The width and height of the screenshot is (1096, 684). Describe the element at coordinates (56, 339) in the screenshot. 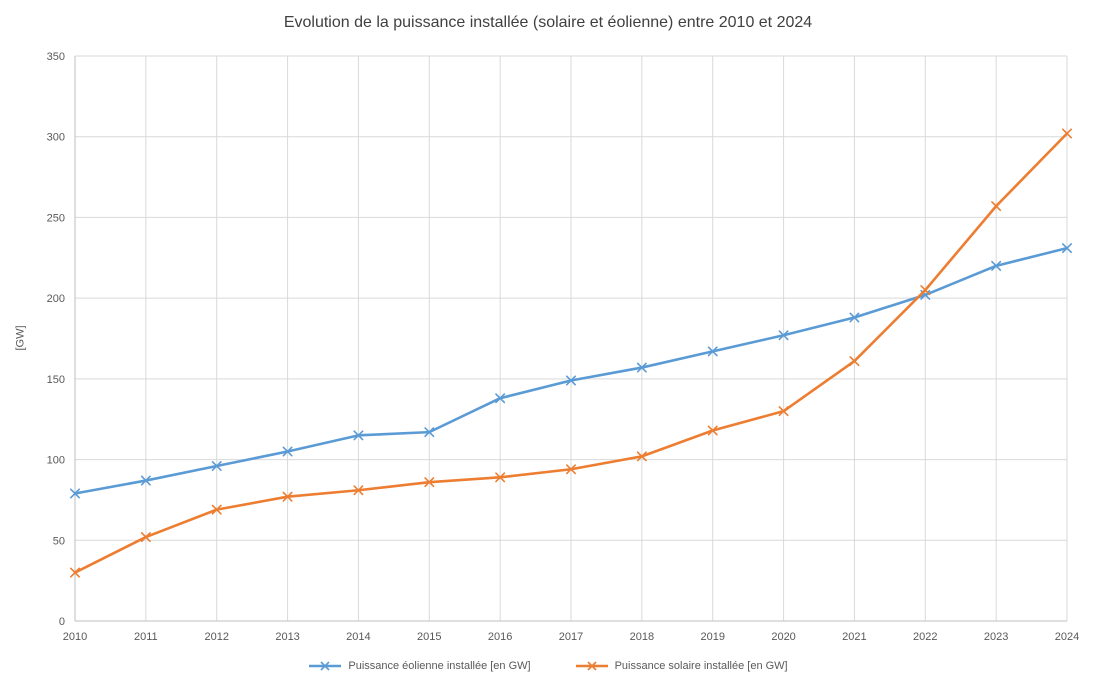

I see `y-axis-tick-labels: 0 50 100 150 200 250 300 350` at that location.